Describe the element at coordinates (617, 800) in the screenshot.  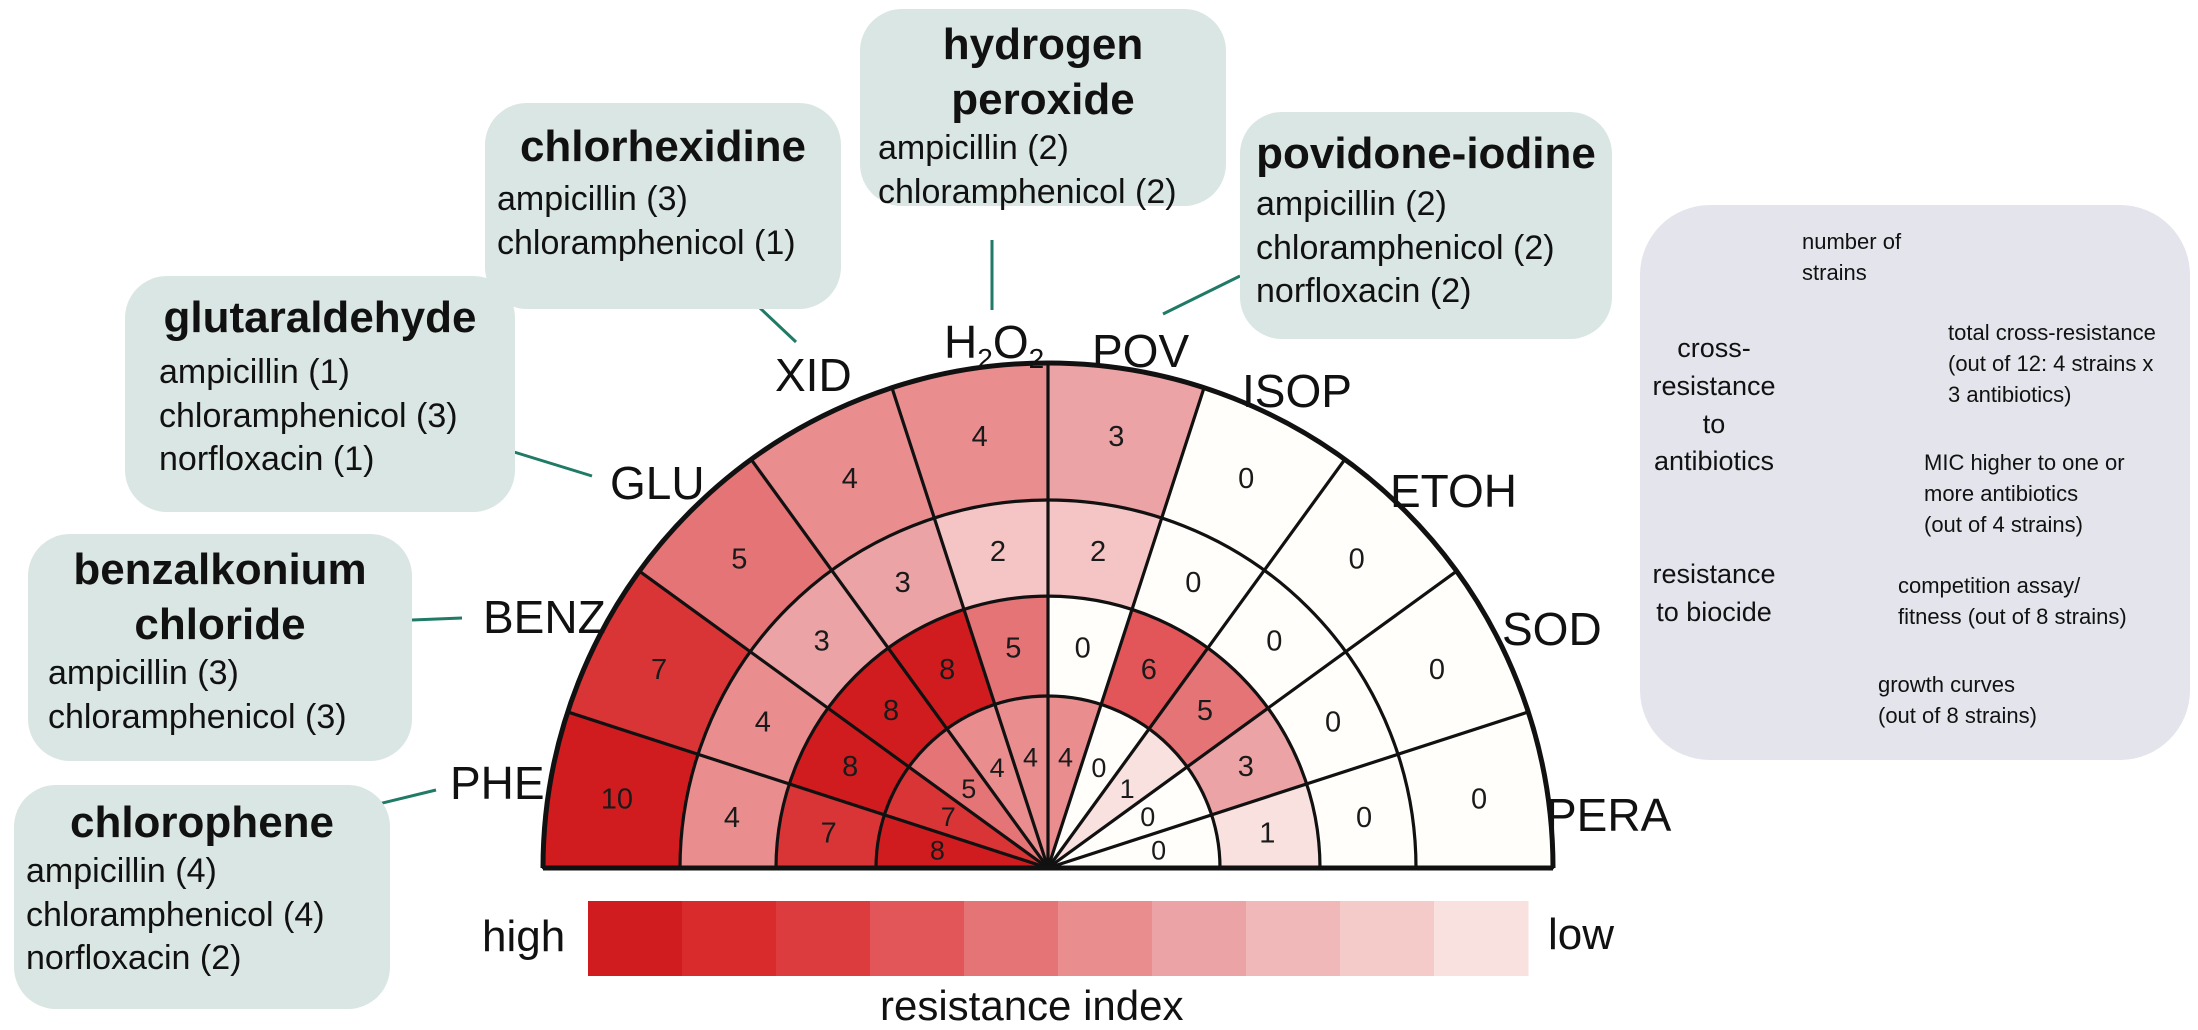
I see `cell-value-phe-ring4: 10` at that location.